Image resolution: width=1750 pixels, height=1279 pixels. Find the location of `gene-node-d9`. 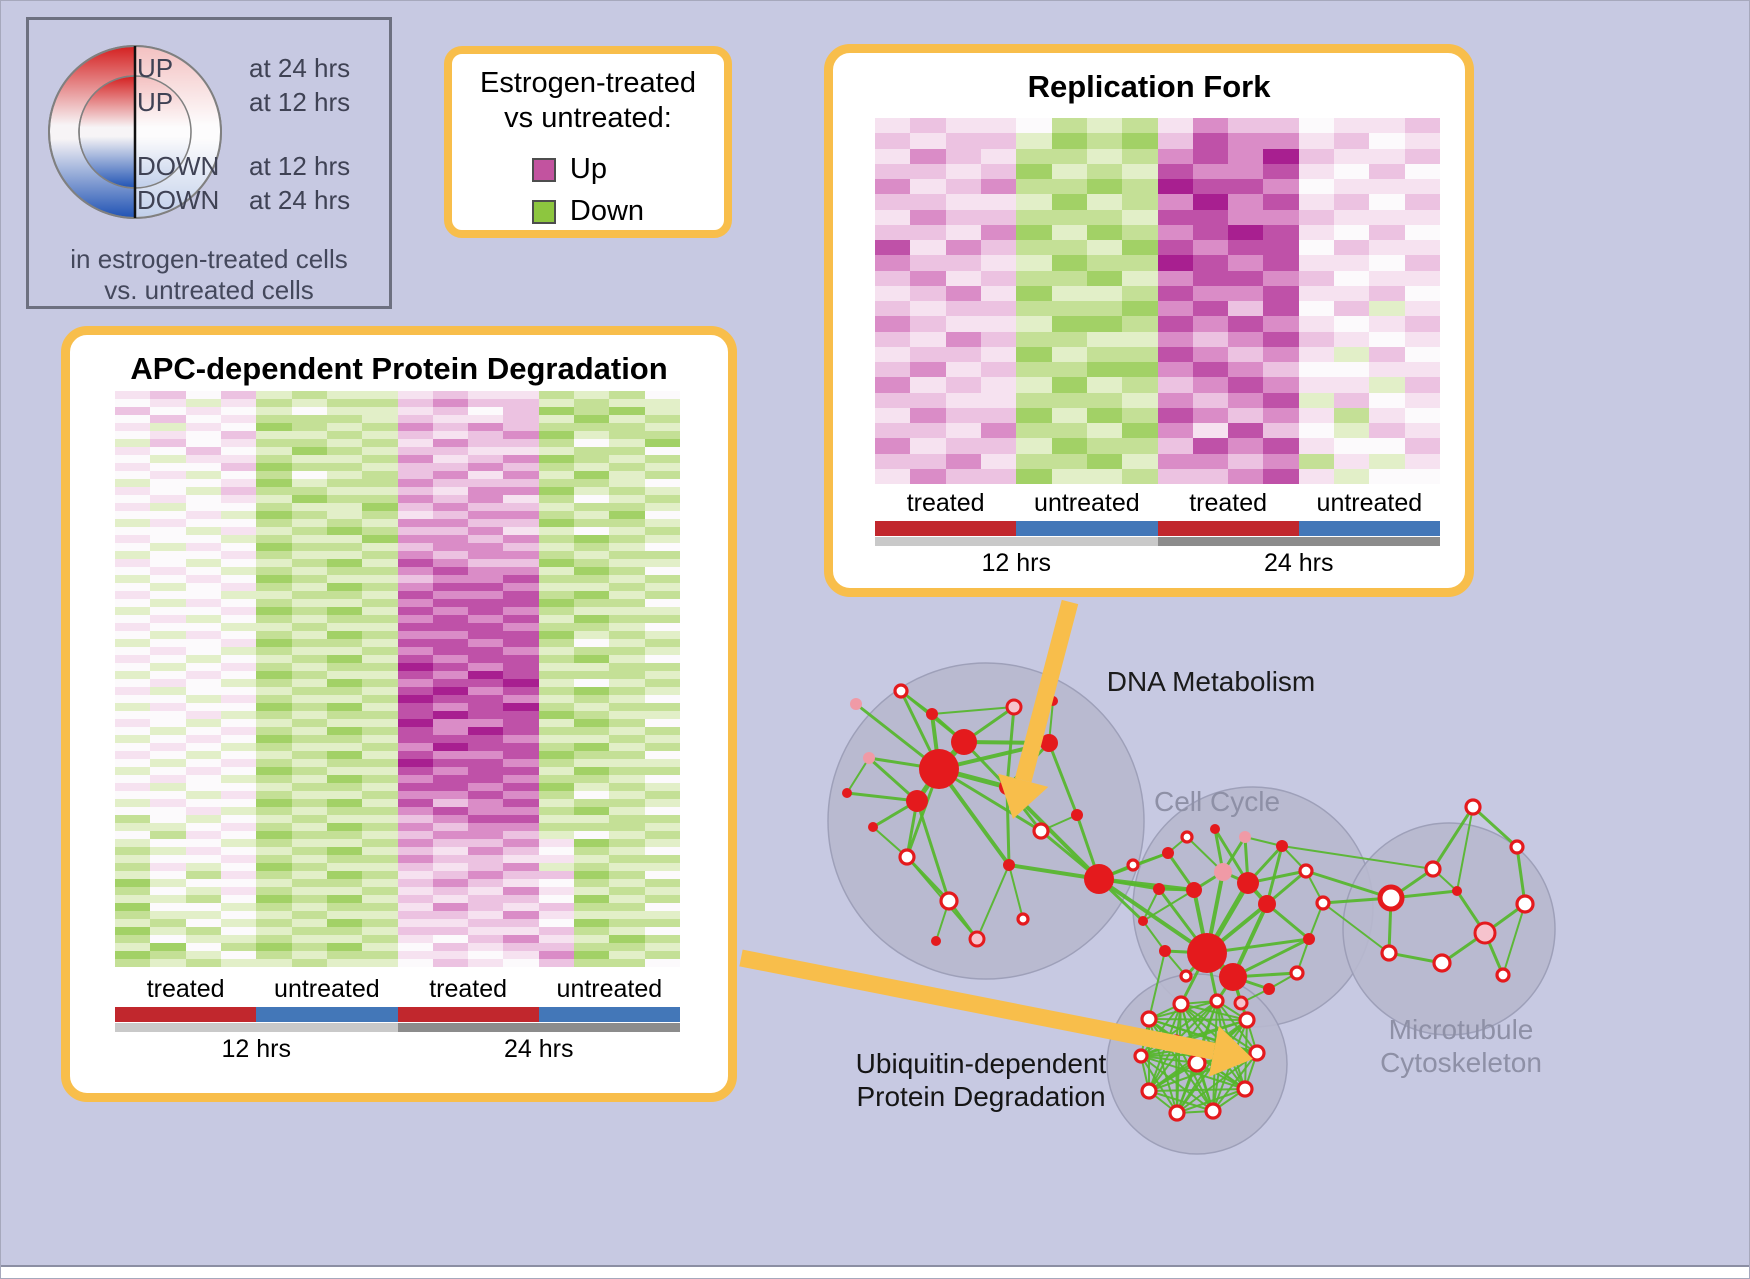

gene-node-d9 is located at coordinates (869, 758).